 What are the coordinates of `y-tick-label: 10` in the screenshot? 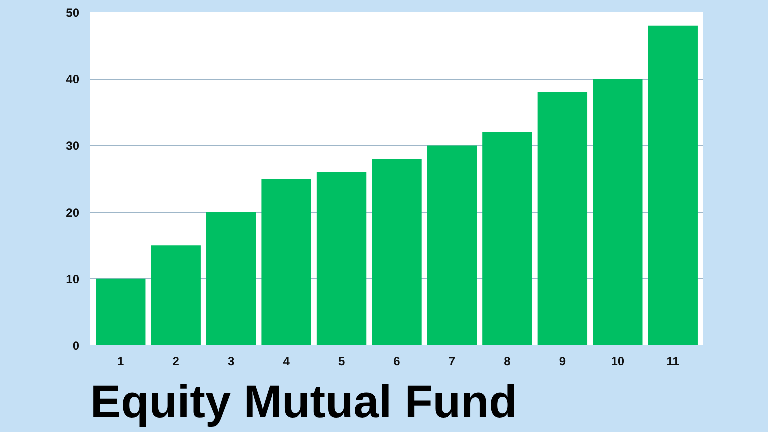 It's located at (73, 279).